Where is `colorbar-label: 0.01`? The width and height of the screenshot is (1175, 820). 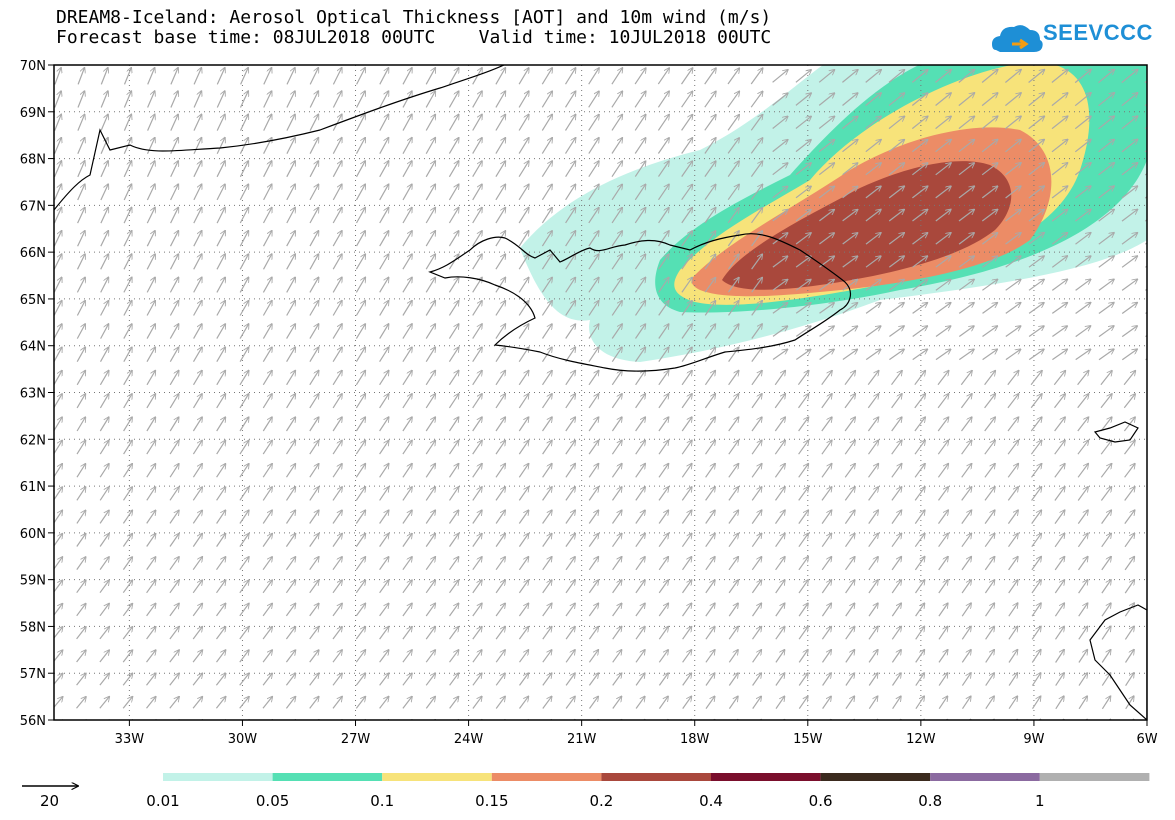 colorbar-label: 0.01 is located at coordinates (162, 801).